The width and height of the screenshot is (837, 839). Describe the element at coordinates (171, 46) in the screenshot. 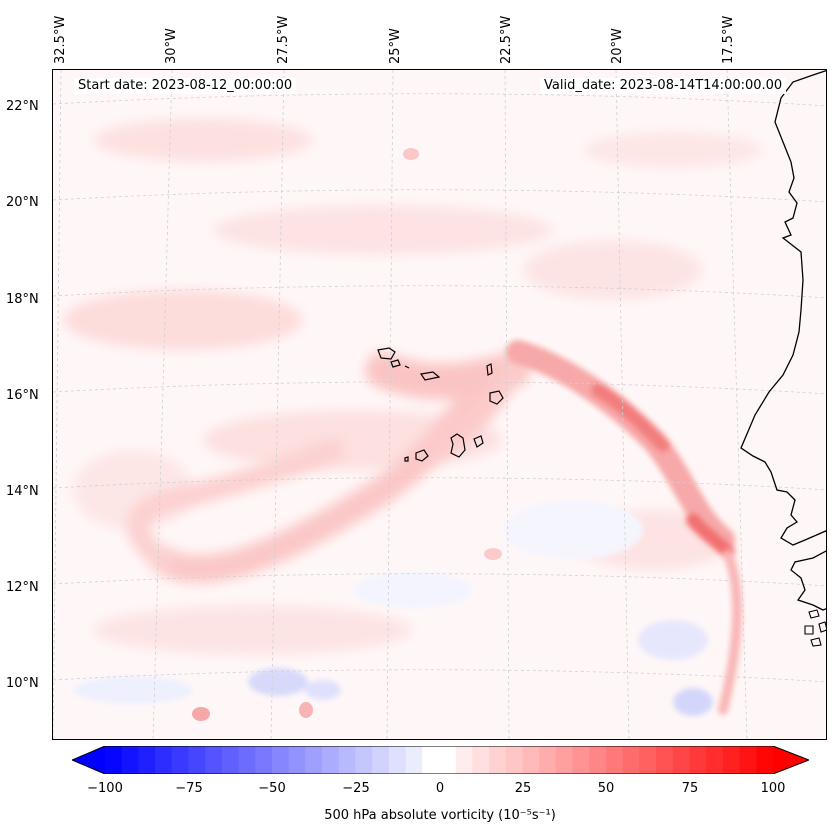

I see `lon-label-30w: 30°W` at that location.